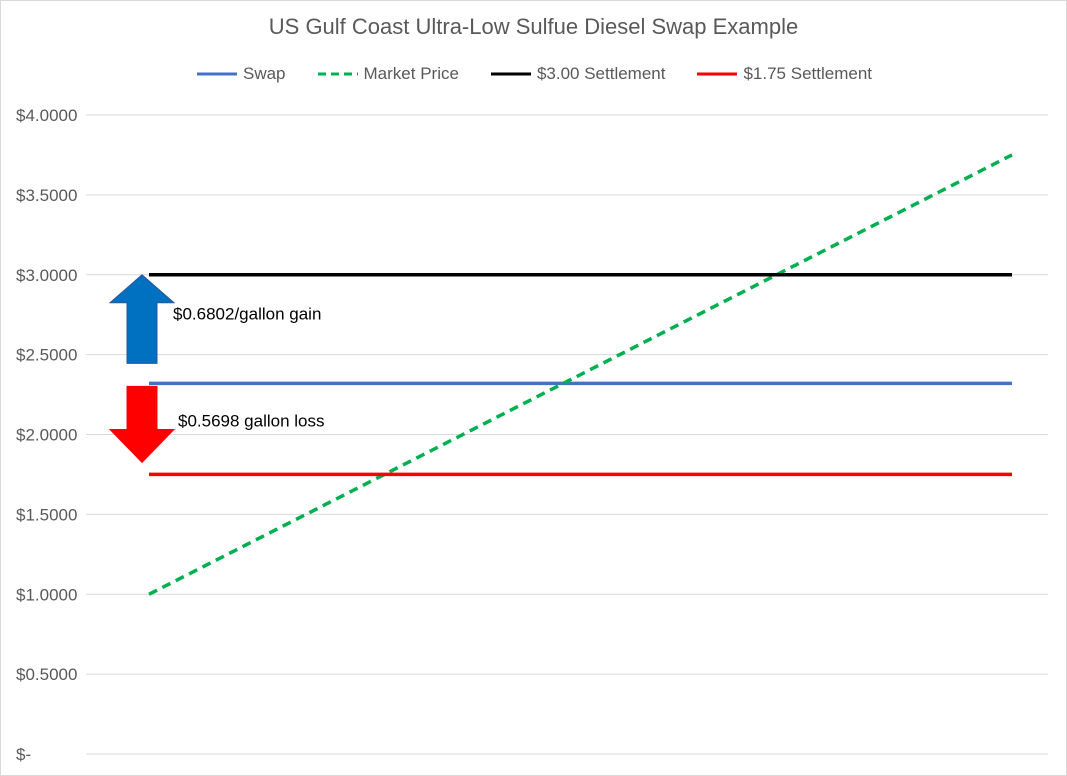 The height and width of the screenshot is (776, 1067). What do you see at coordinates (46, 355) in the screenshot?
I see `y-tick-label: $2.5000` at bounding box center [46, 355].